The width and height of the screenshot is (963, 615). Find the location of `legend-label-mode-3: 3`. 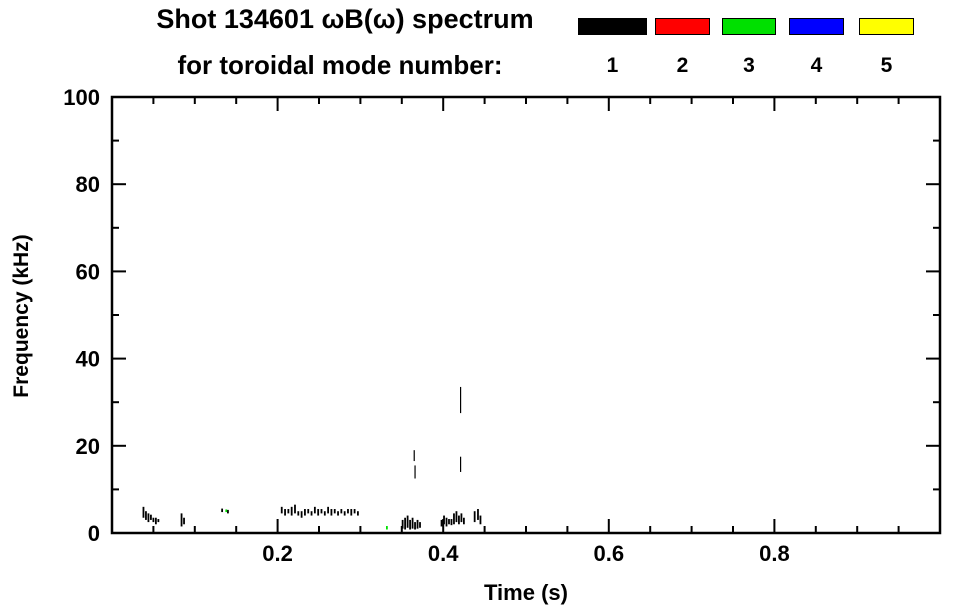

legend-label-mode-3: 3 is located at coordinates (749, 65).